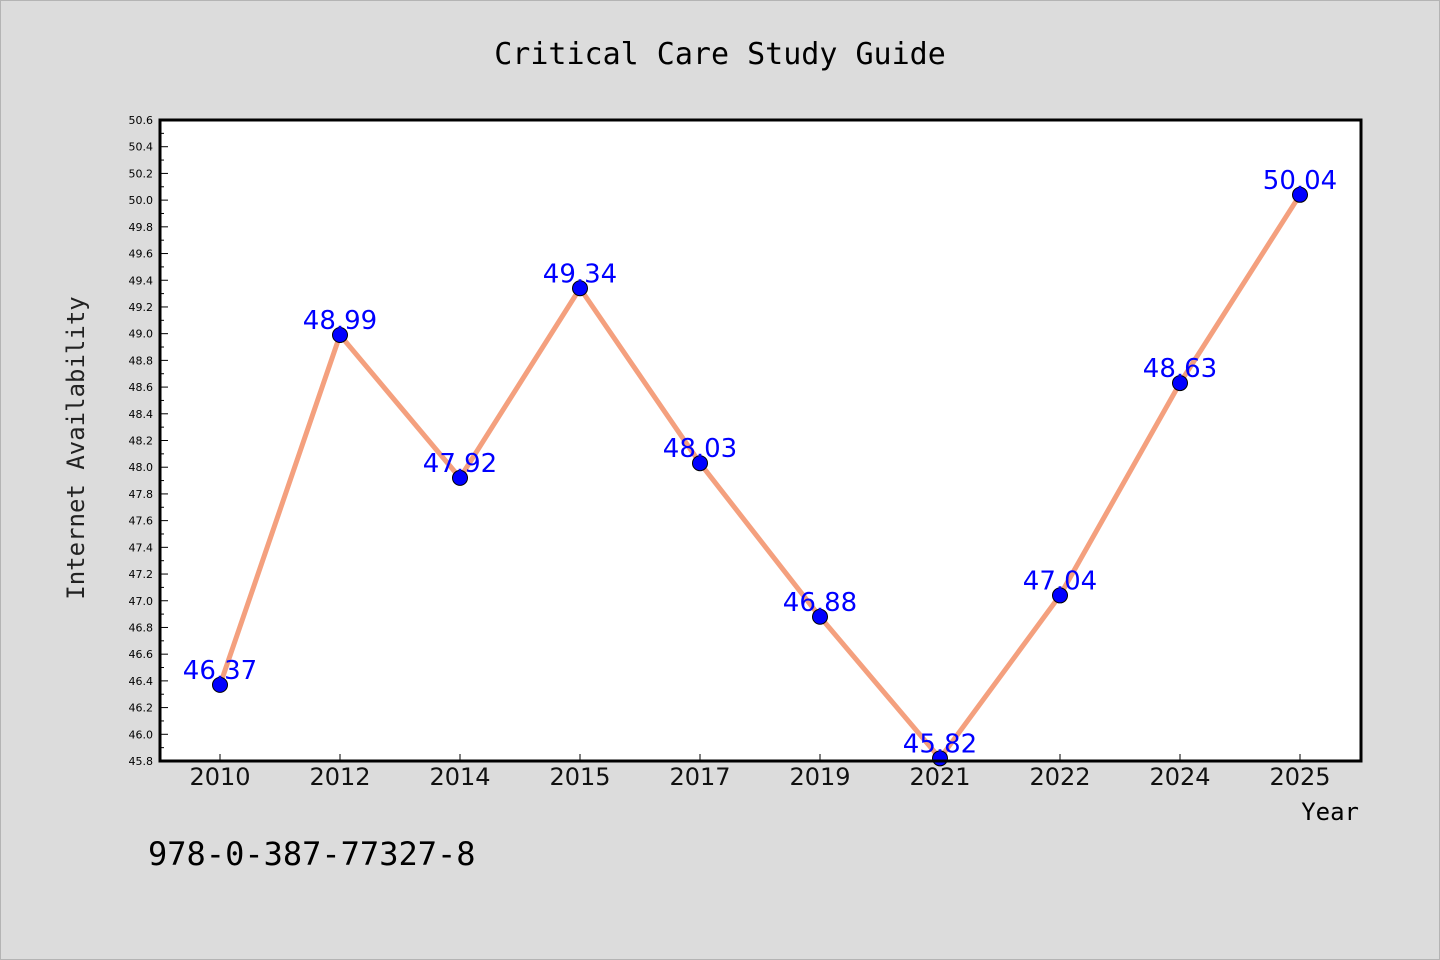 The width and height of the screenshot is (1440, 960). Describe the element at coordinates (141, 173) in the screenshot. I see `y-tick-label: 50.2` at that location.